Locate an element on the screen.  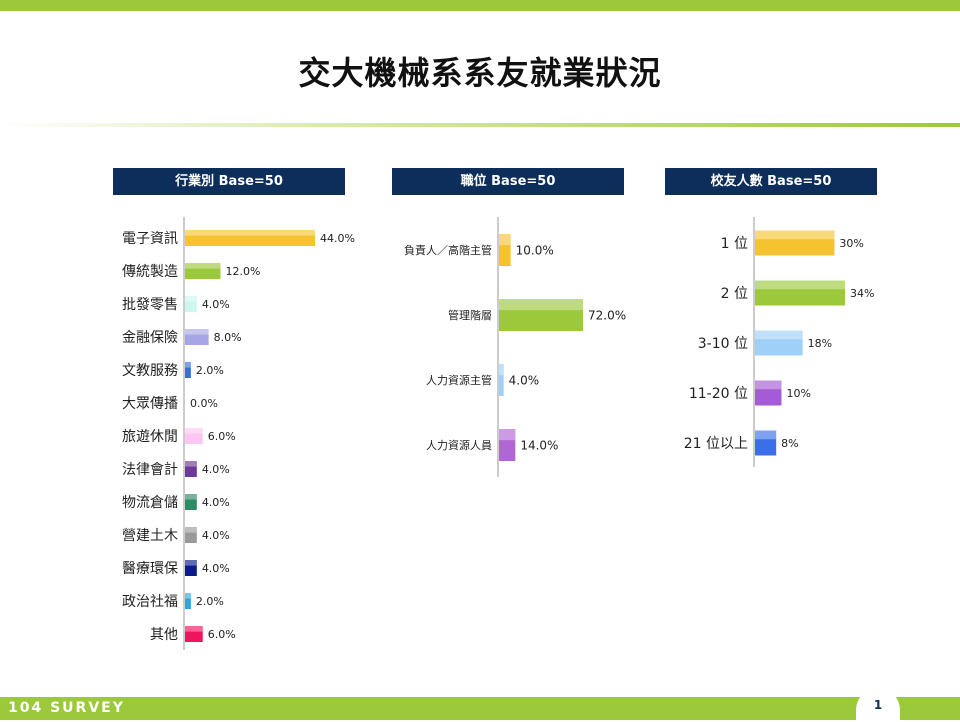
position-panel-header: 職位 Base=50 is located at coordinates (508, 181).